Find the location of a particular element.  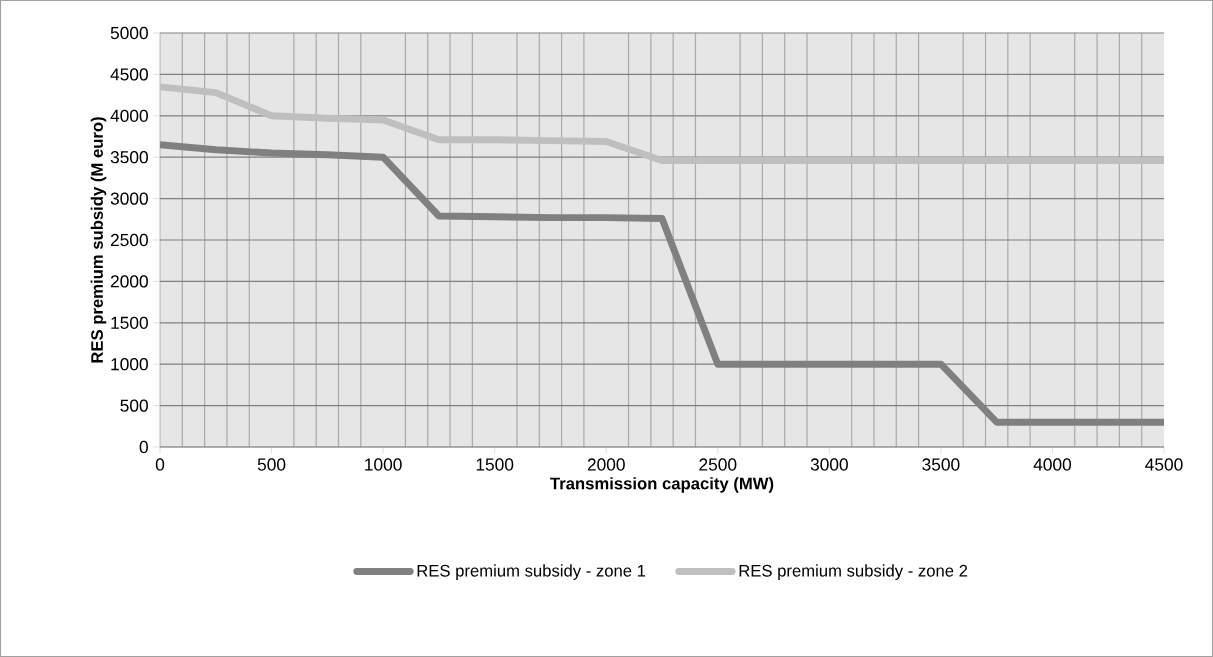

x-tick-label: 4000 is located at coordinates (1052, 464).